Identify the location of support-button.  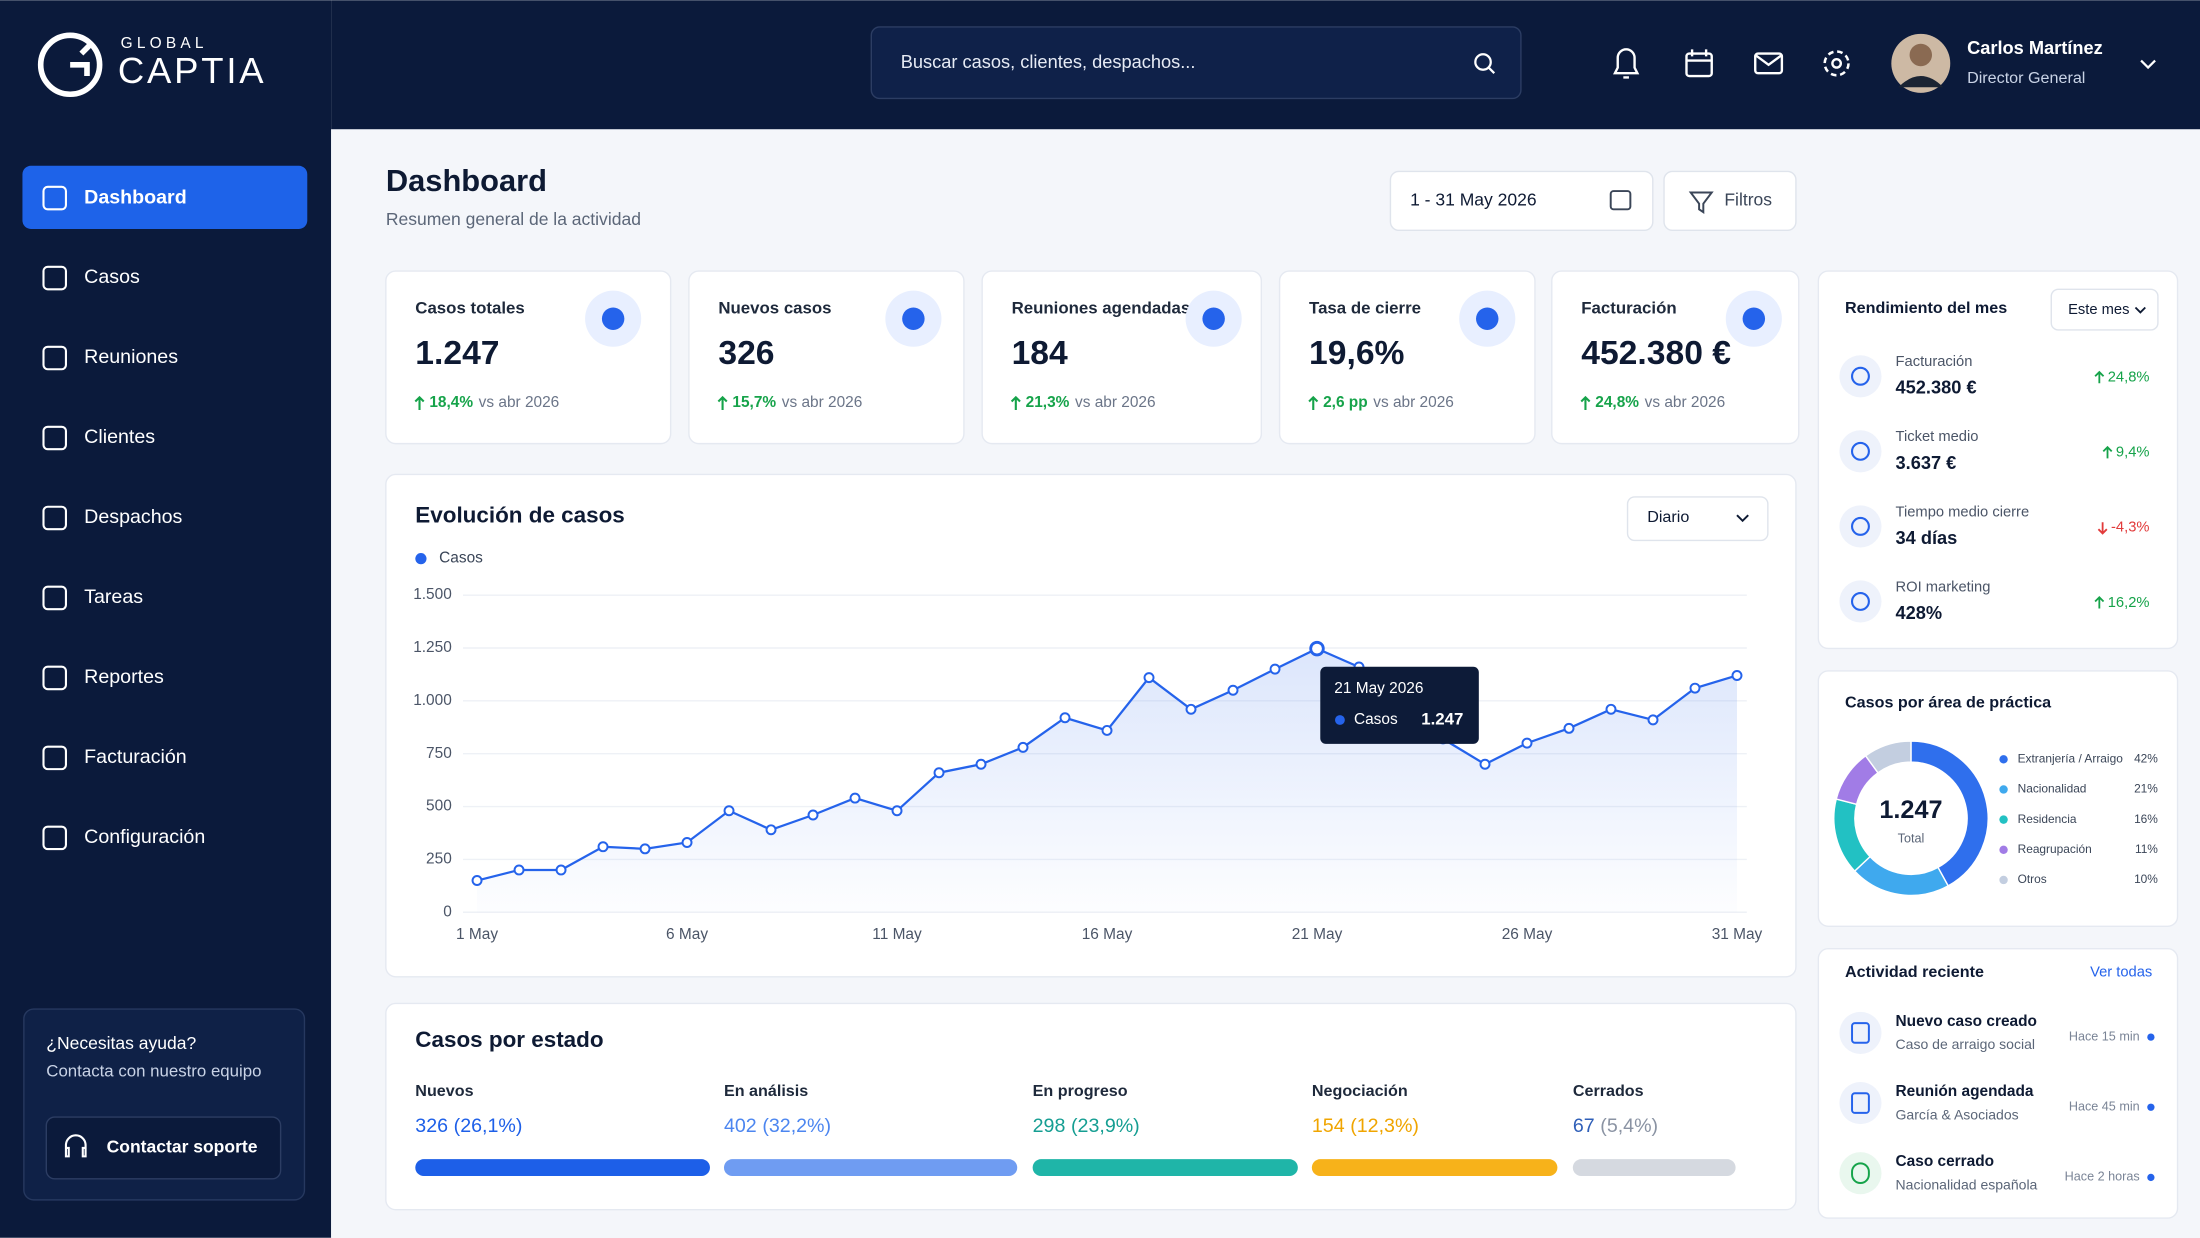
(163, 1148).